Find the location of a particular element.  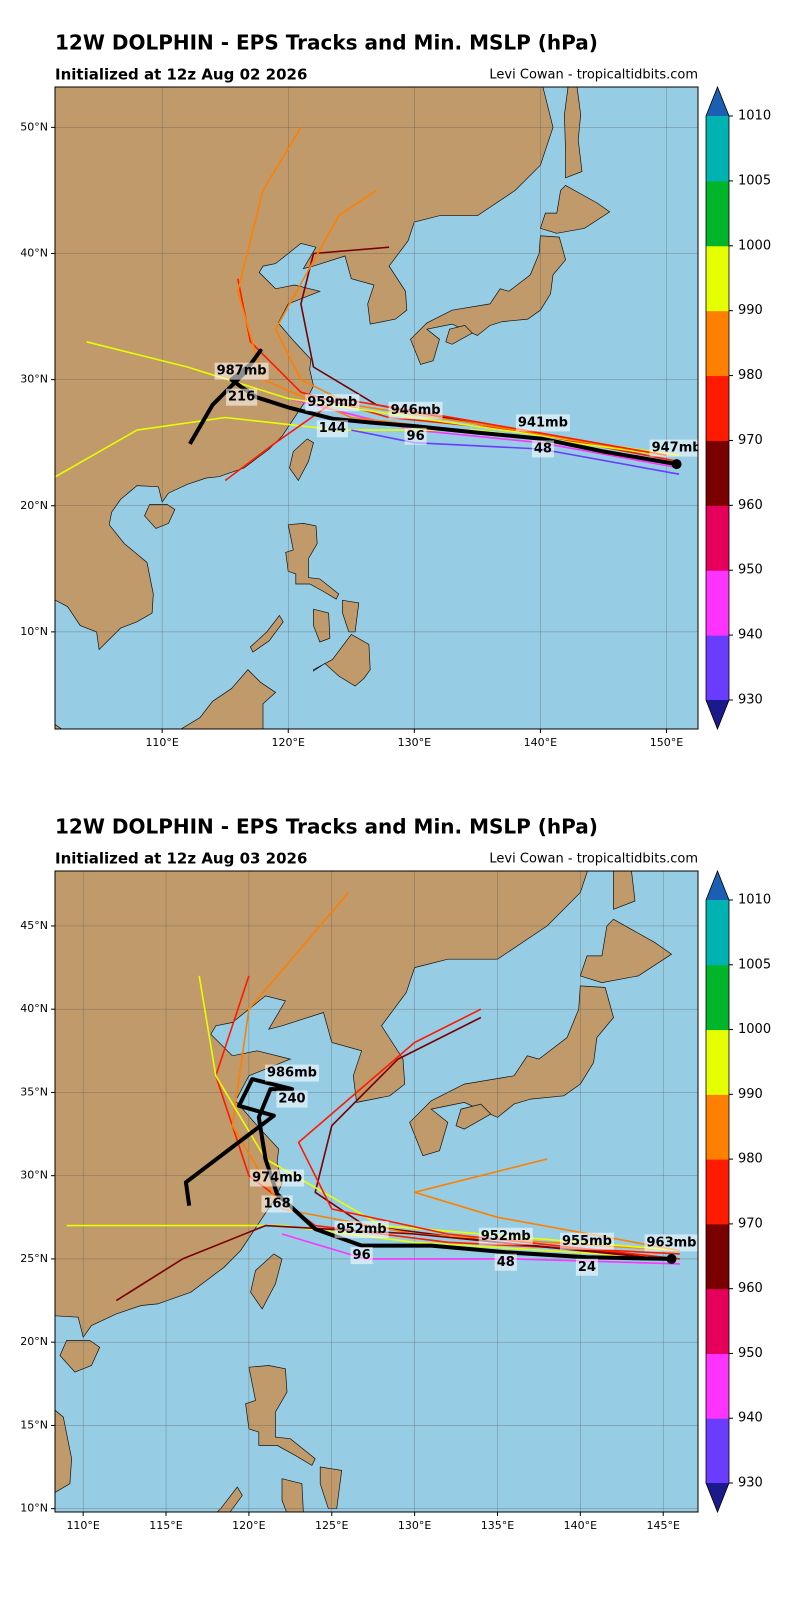

x-tick-label: 150°E is located at coordinates (666, 742).